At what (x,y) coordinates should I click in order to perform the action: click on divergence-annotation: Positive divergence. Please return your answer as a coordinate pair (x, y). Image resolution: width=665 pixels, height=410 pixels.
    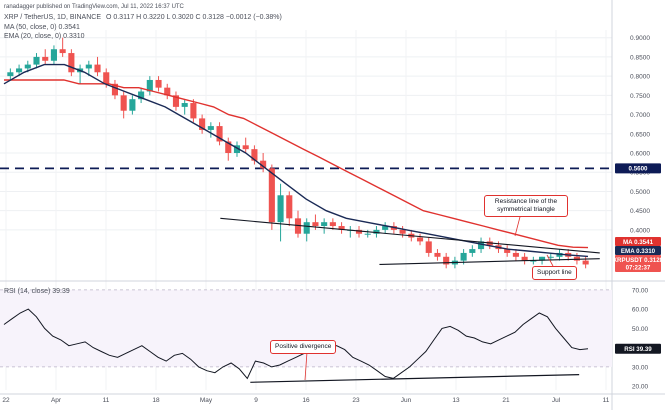
    Looking at the image, I should click on (303, 347).